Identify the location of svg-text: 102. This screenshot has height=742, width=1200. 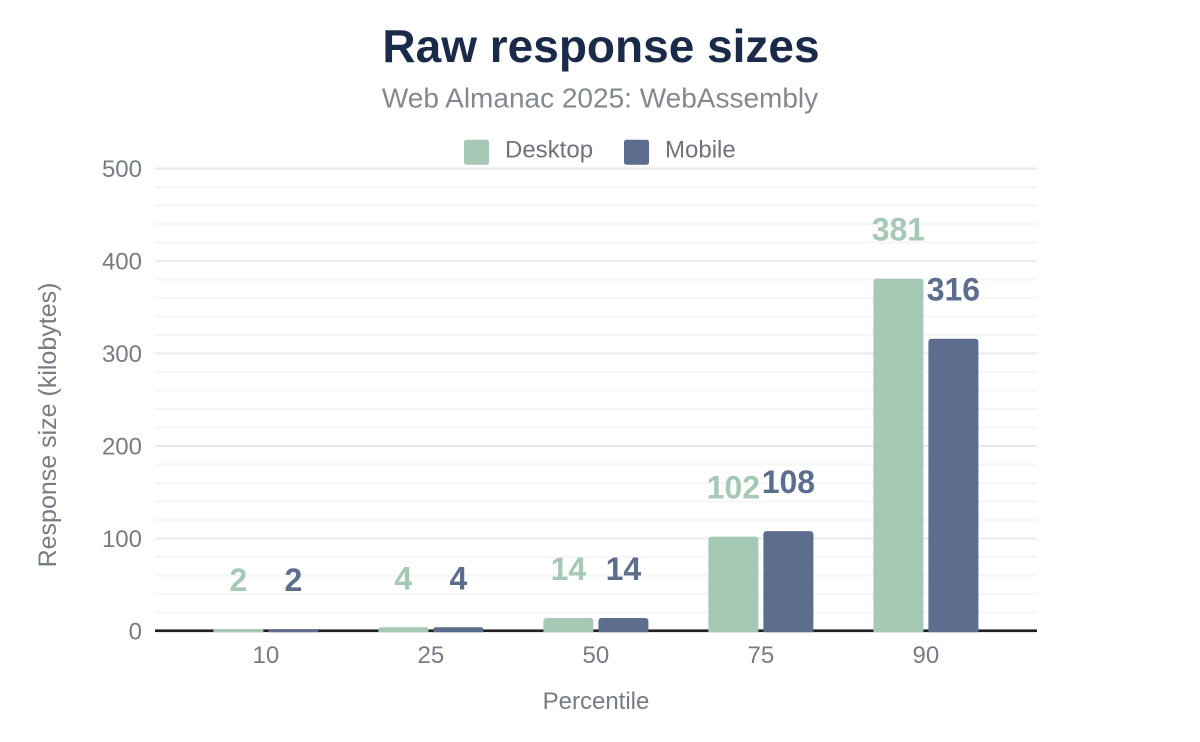
(733, 488).